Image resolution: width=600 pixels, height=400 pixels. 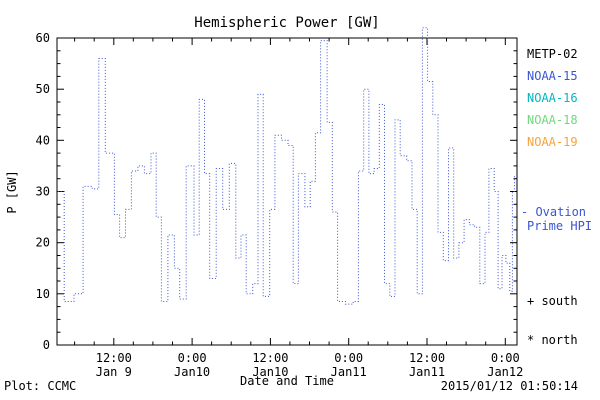 I want to click on y-tick-label: 40, so click(x=43, y=140).